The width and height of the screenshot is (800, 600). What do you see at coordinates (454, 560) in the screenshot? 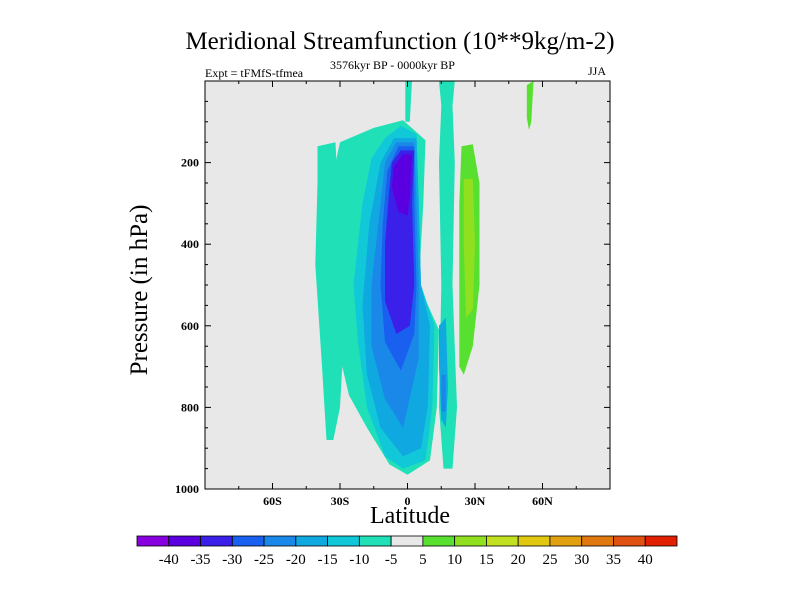
I see `colorbar-label: 10` at bounding box center [454, 560].